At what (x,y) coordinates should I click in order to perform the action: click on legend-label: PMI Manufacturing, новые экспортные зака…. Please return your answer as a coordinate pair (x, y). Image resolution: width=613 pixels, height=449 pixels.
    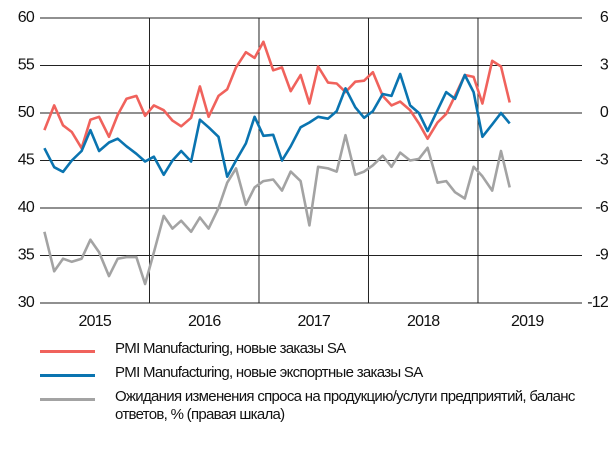
    Looking at the image, I should click on (269, 372).